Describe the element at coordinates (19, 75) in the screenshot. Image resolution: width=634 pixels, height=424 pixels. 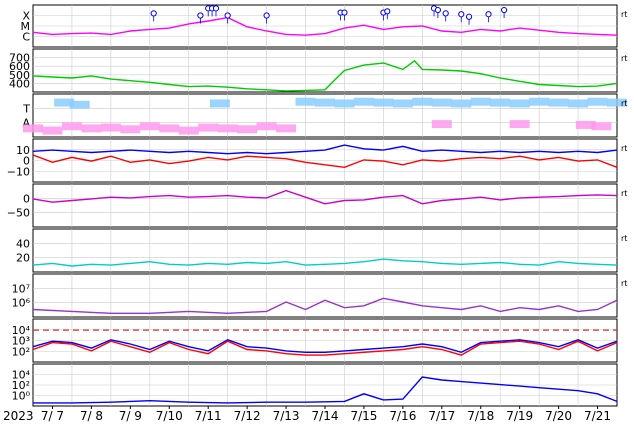
I see `y-tick-label: 500` at that location.